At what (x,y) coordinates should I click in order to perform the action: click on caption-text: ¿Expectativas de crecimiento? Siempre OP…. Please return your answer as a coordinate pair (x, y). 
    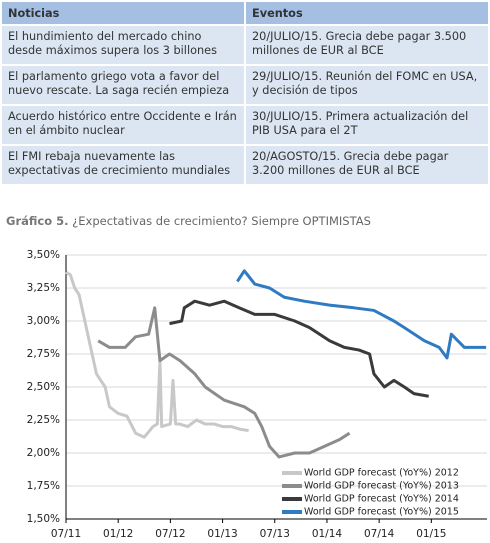
    Looking at the image, I should click on (221, 221).